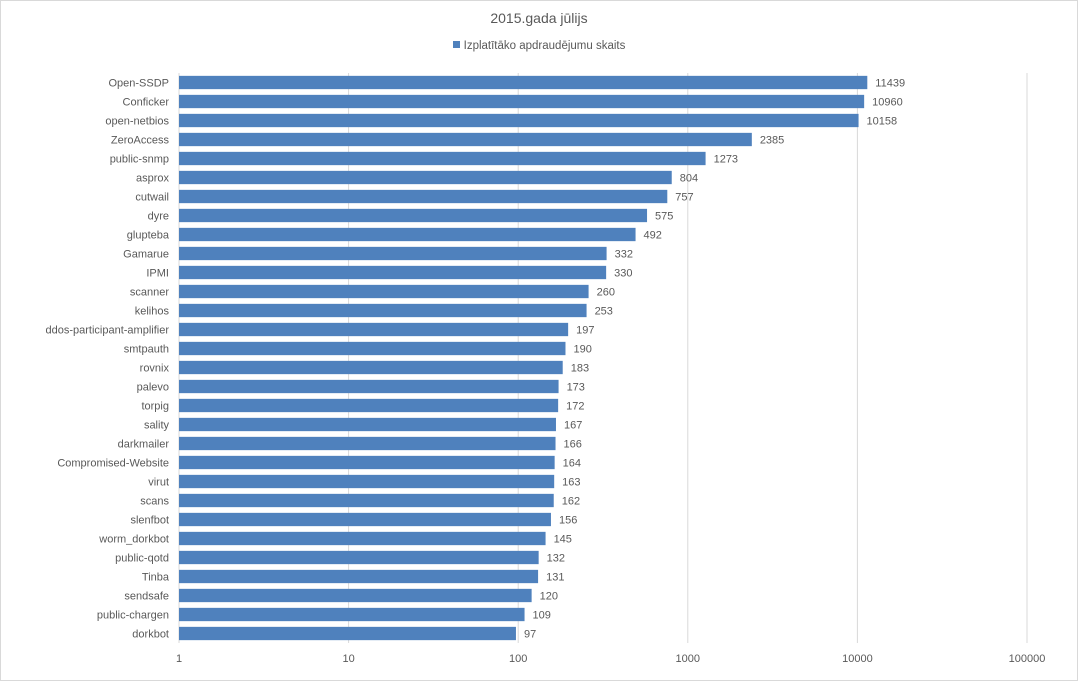 This screenshot has width=1078, height=681. I want to click on category-label: sendsafe, so click(146, 597).